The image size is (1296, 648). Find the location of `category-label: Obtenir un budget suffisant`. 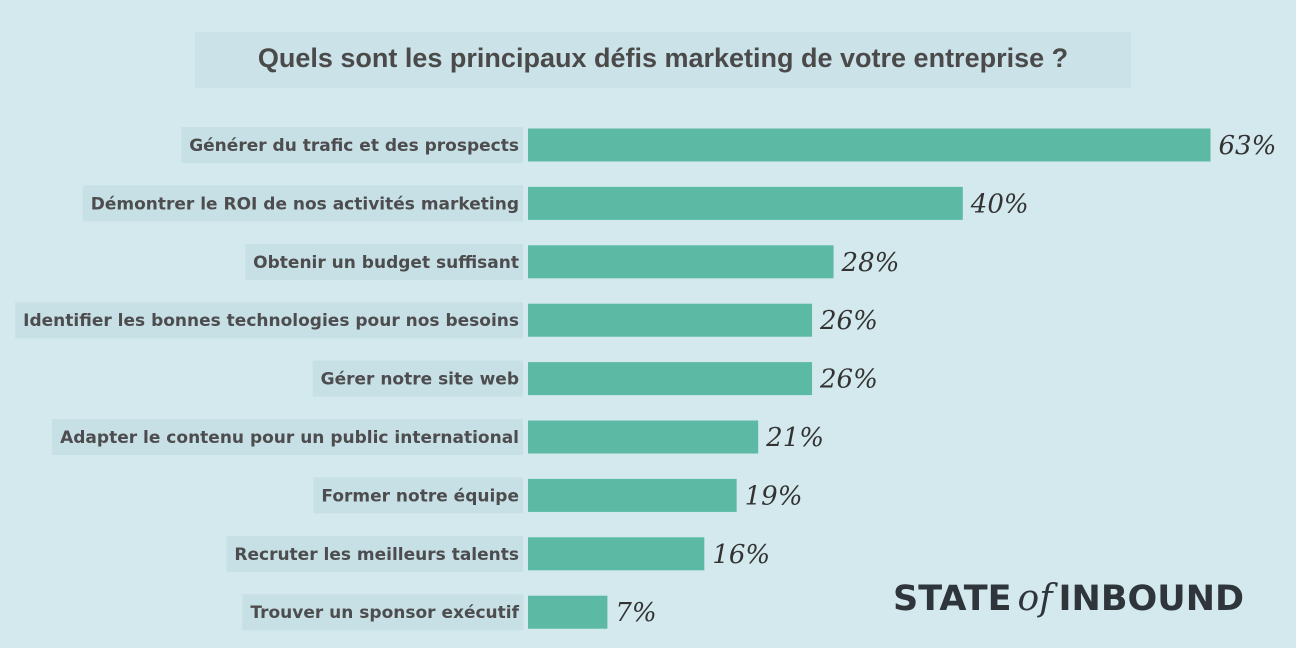

category-label: Obtenir un budget suffisant is located at coordinates (386, 263).